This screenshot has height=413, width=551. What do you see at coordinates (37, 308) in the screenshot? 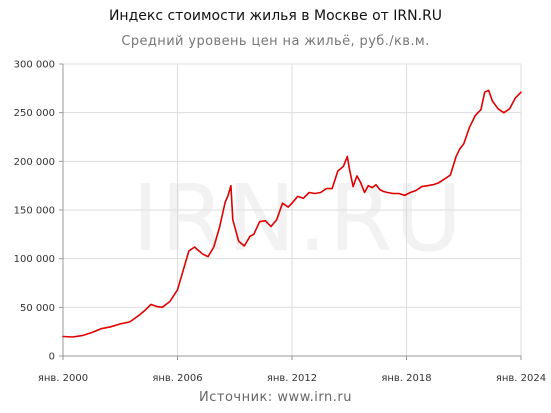
I see `y-tick-label: 50 000` at bounding box center [37, 308].